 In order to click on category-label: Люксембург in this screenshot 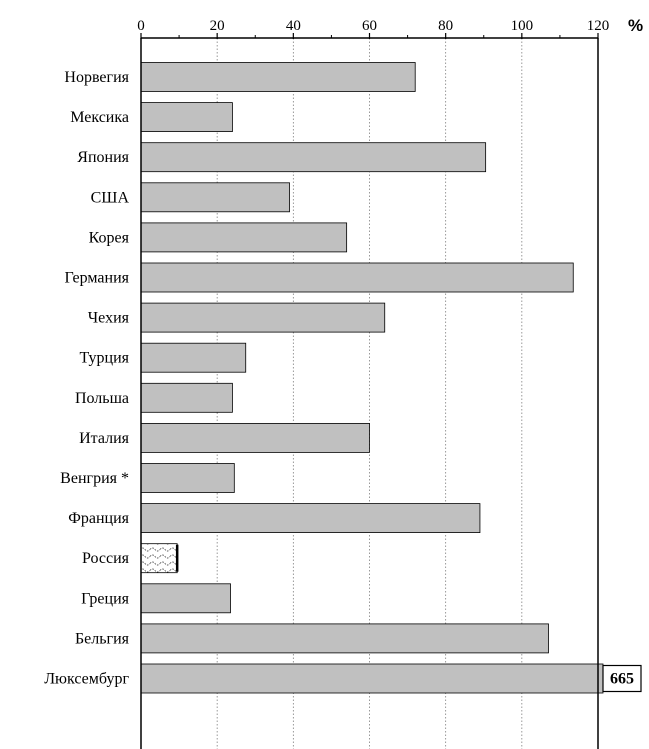, I will do `click(86, 679)`.